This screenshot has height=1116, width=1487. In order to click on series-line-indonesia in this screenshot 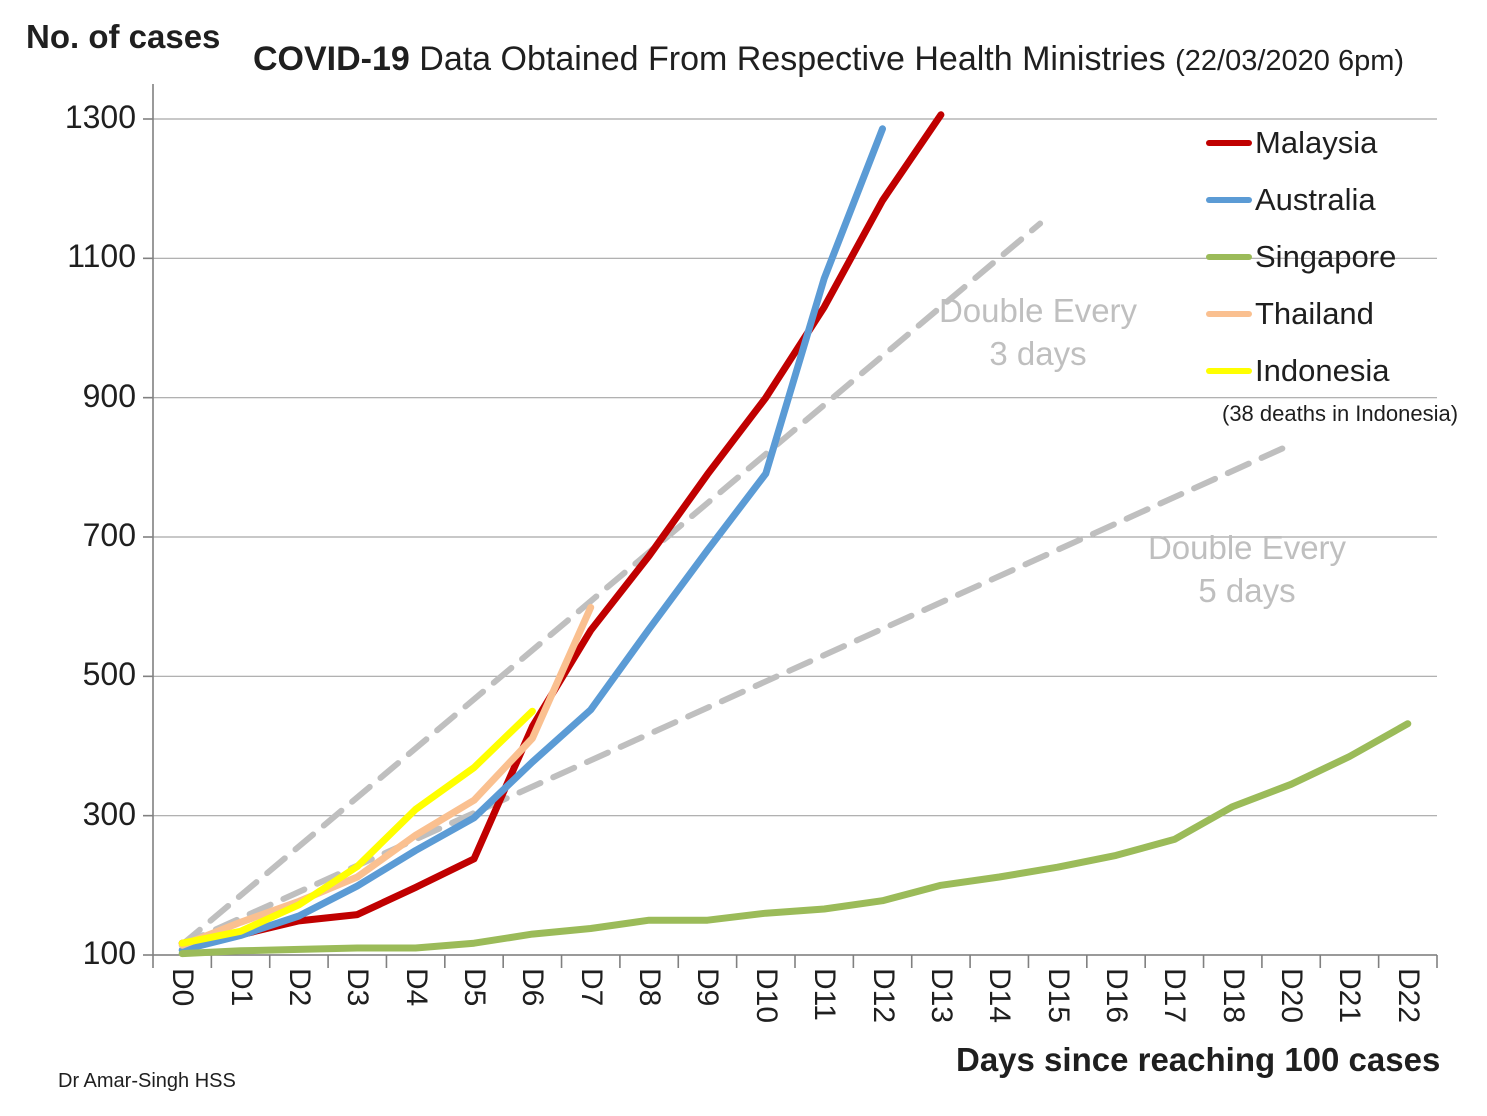, I will do `click(357, 827)`.